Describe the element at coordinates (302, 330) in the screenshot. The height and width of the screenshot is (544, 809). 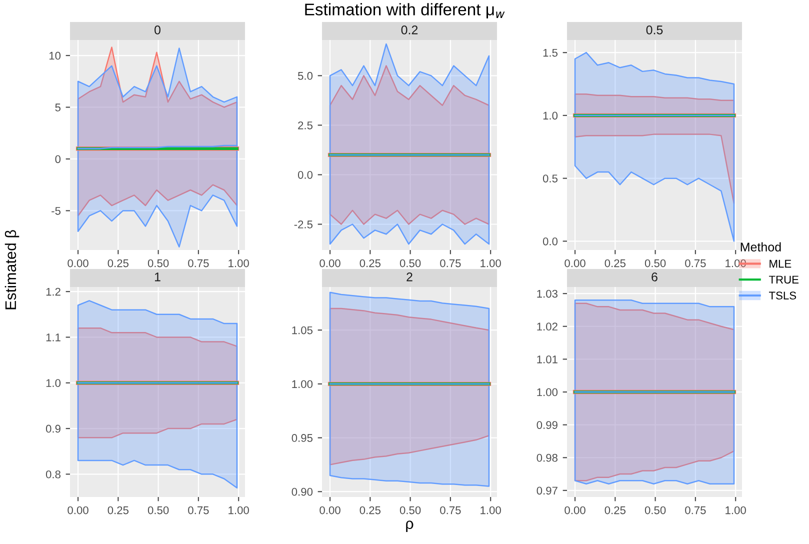
I see `y-tick-label: 1.05` at that location.